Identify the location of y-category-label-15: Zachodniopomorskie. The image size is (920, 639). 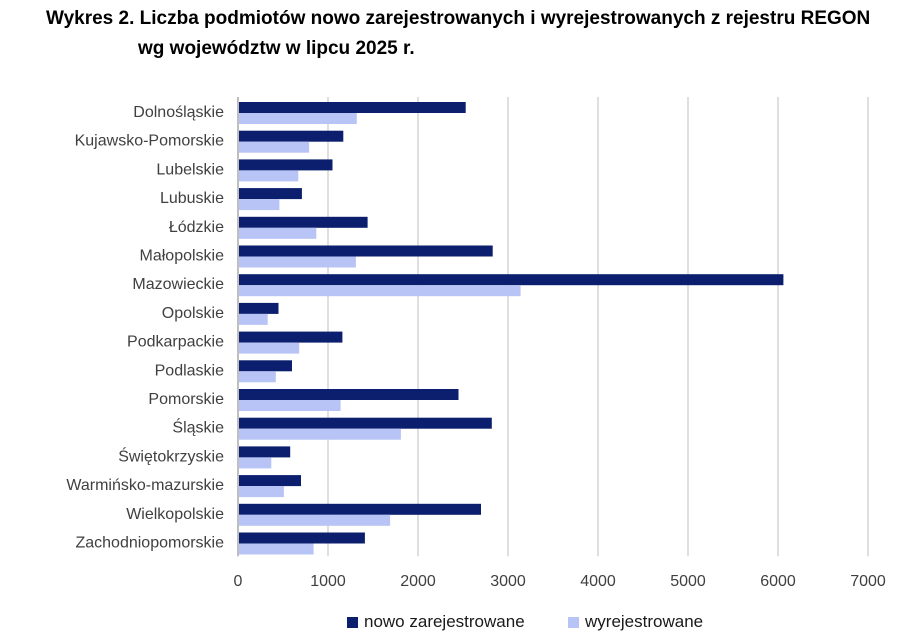
(149, 543).